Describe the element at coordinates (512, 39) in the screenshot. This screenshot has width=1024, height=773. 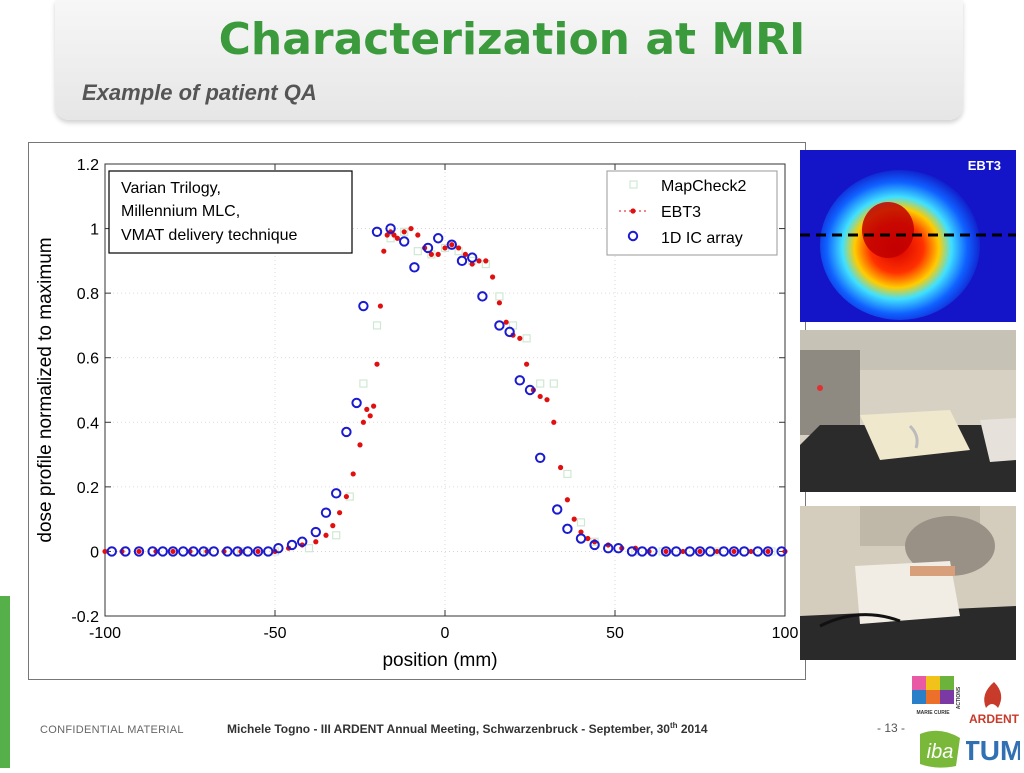
I see `slide-title: Characterization at MRI` at that location.